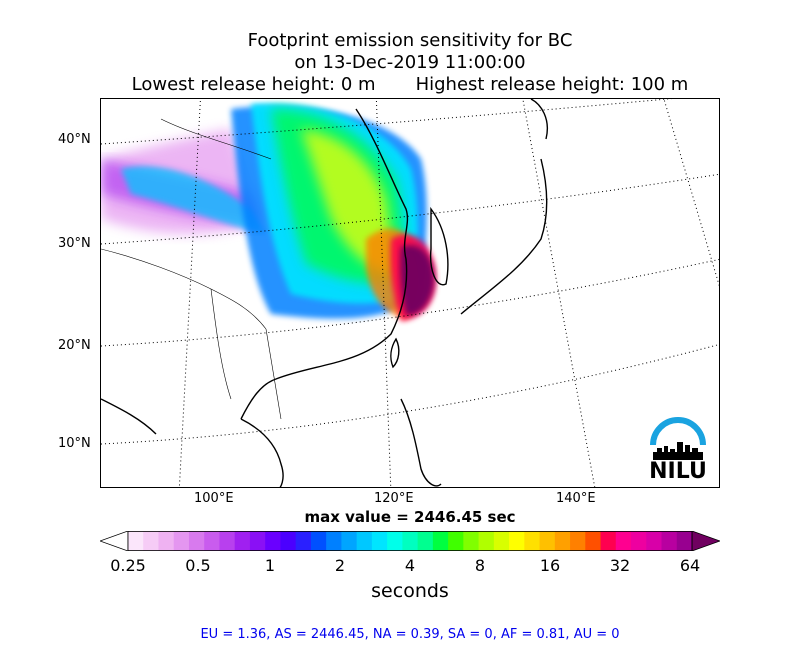  Describe the element at coordinates (74, 443) in the screenshot. I see `lat-label-10n: 10°N` at that location.